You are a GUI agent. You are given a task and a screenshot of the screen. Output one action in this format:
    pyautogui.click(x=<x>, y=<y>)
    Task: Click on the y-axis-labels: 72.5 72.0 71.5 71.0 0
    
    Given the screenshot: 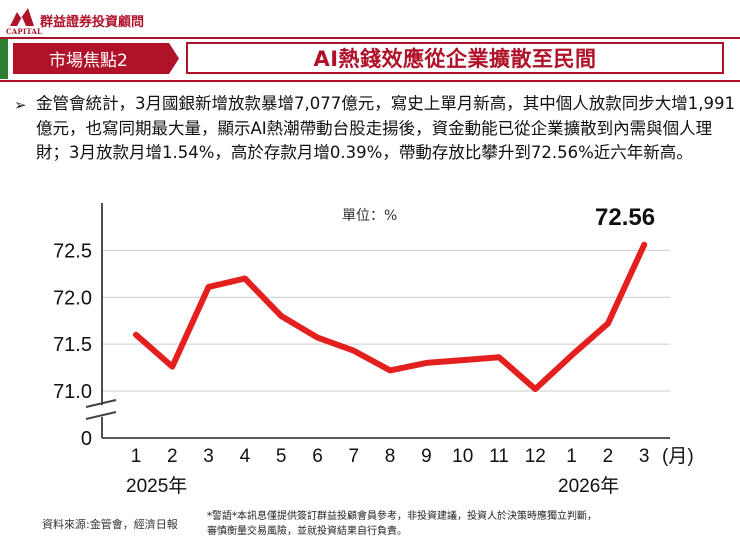 What is the action you would take?
    pyautogui.click(x=72, y=345)
    